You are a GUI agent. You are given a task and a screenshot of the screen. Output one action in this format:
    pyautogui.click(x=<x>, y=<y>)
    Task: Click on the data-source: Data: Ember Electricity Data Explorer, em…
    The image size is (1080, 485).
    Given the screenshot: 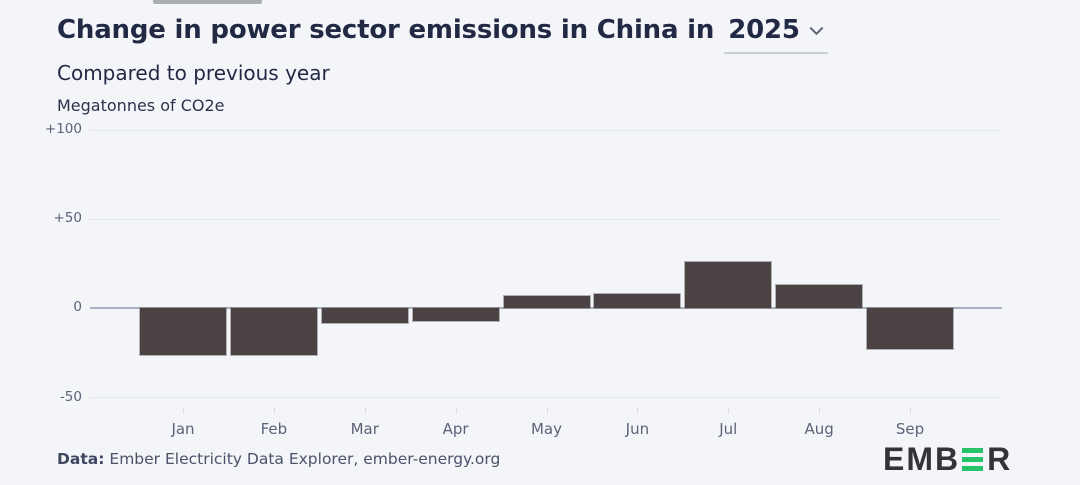 What is the action you would take?
    pyautogui.click(x=278, y=459)
    